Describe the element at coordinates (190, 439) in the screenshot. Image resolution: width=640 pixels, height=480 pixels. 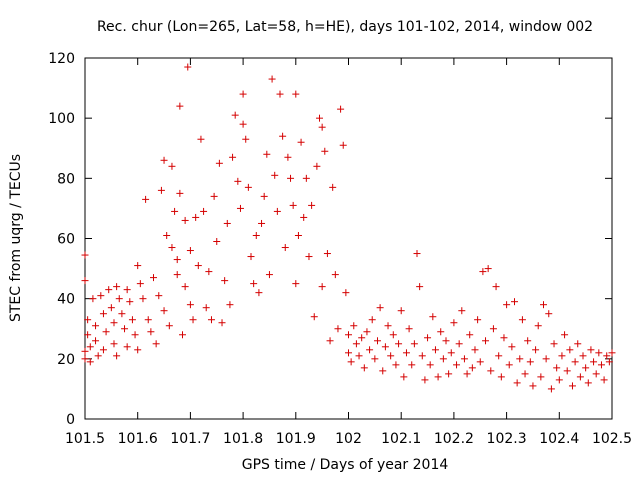
I see `x-tick-label: 101.7` at that location.